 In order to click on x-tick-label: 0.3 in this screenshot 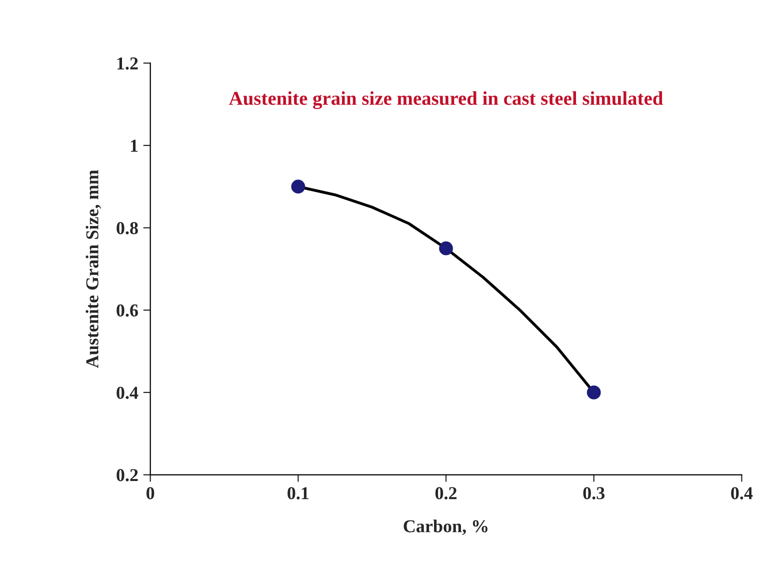, I will do `click(594, 493)`.